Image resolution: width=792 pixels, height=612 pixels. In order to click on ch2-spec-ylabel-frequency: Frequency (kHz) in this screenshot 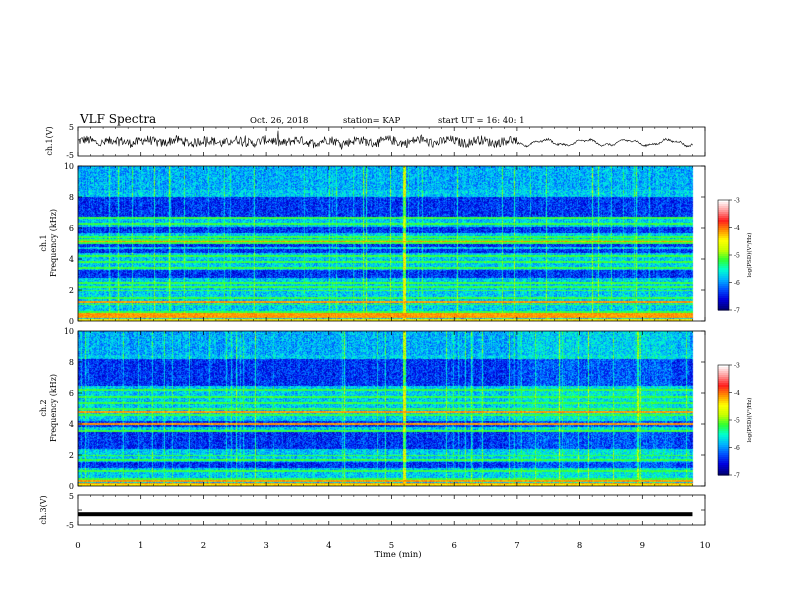, I will do `click(53, 408)`.